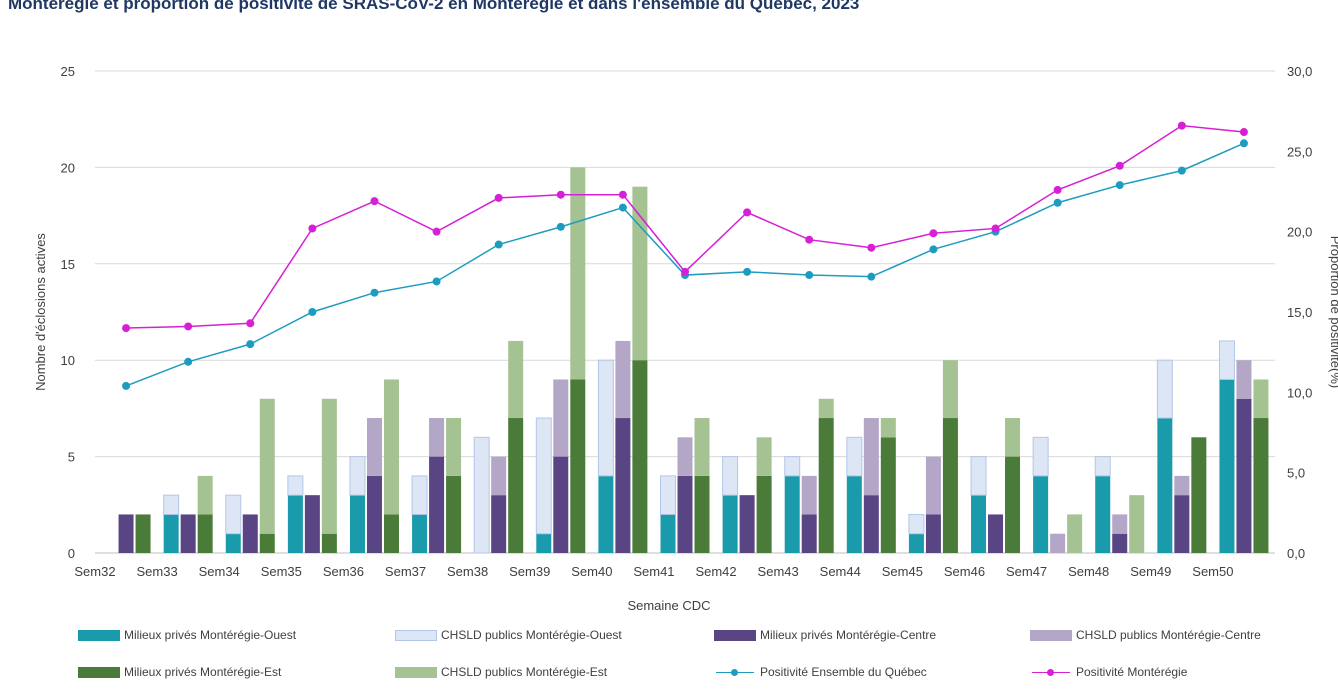 The image size is (1338, 694). I want to click on legend-label: Milieux privés Montérégie-Est, so click(203, 672).